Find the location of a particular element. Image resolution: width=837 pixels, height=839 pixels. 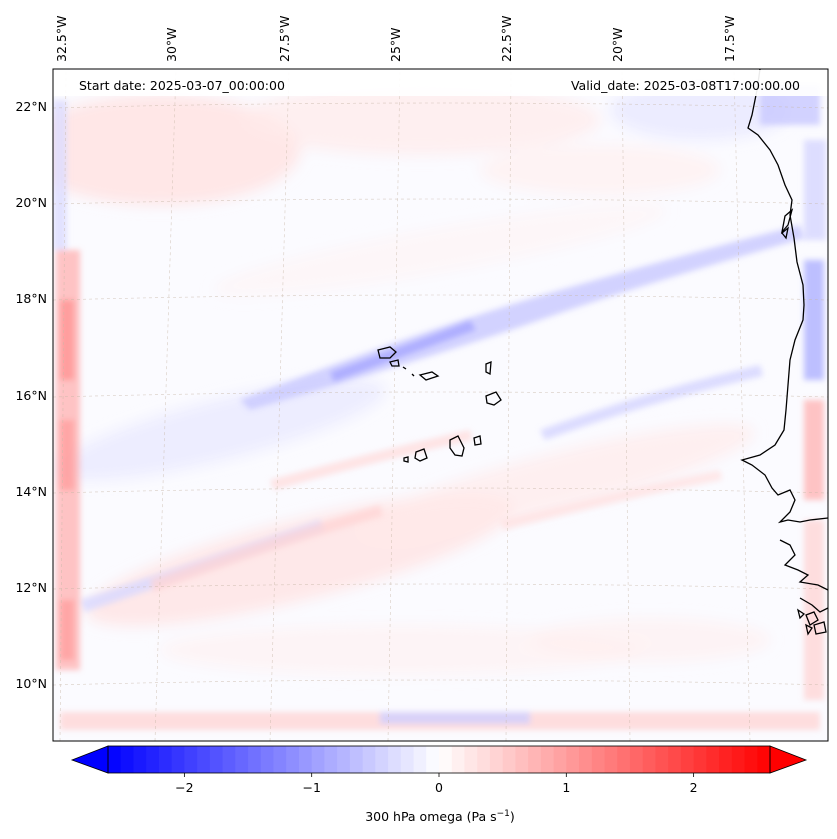

island-sao-vicente is located at coordinates (394, 363).